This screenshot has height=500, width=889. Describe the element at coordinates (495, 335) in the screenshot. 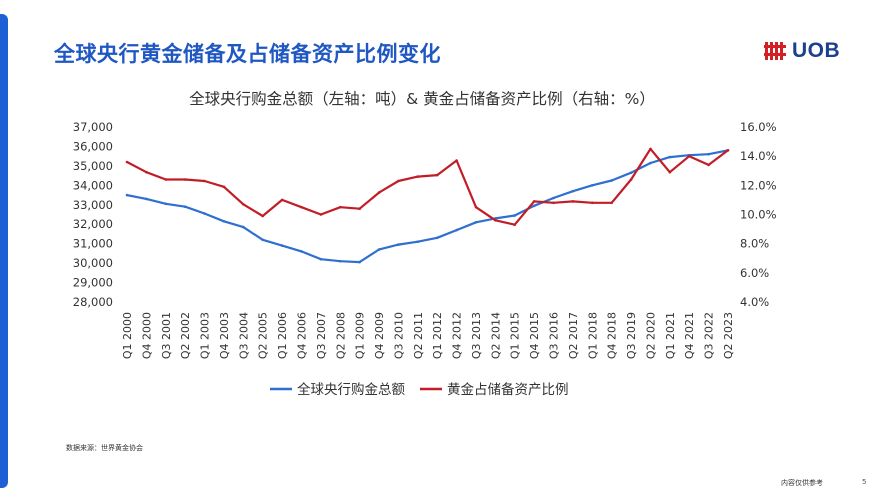

I see `x-tick-label: Q2 2014` at that location.